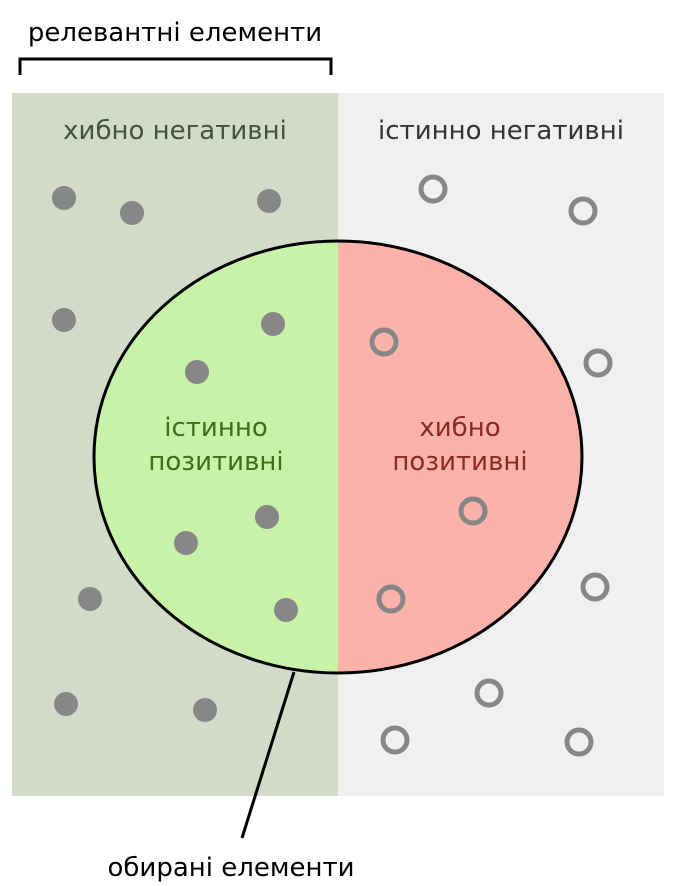 Image resolution: width=677 pixels, height=886 pixels. Describe the element at coordinates (268, 755) in the screenshot. I see `selected-pointer-line` at that location.